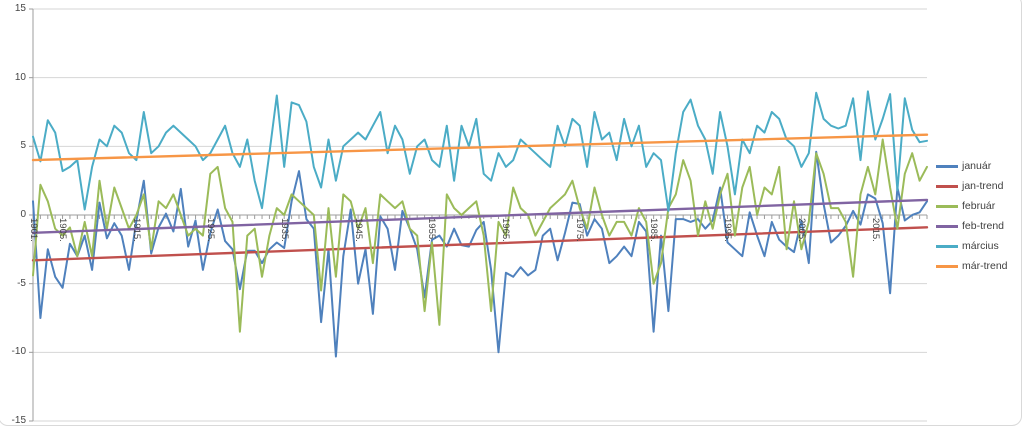 The width and height of the screenshot is (1024, 427). What do you see at coordinates (23, 214) in the screenshot?
I see `y-axis-label-0: 0` at bounding box center [23, 214].